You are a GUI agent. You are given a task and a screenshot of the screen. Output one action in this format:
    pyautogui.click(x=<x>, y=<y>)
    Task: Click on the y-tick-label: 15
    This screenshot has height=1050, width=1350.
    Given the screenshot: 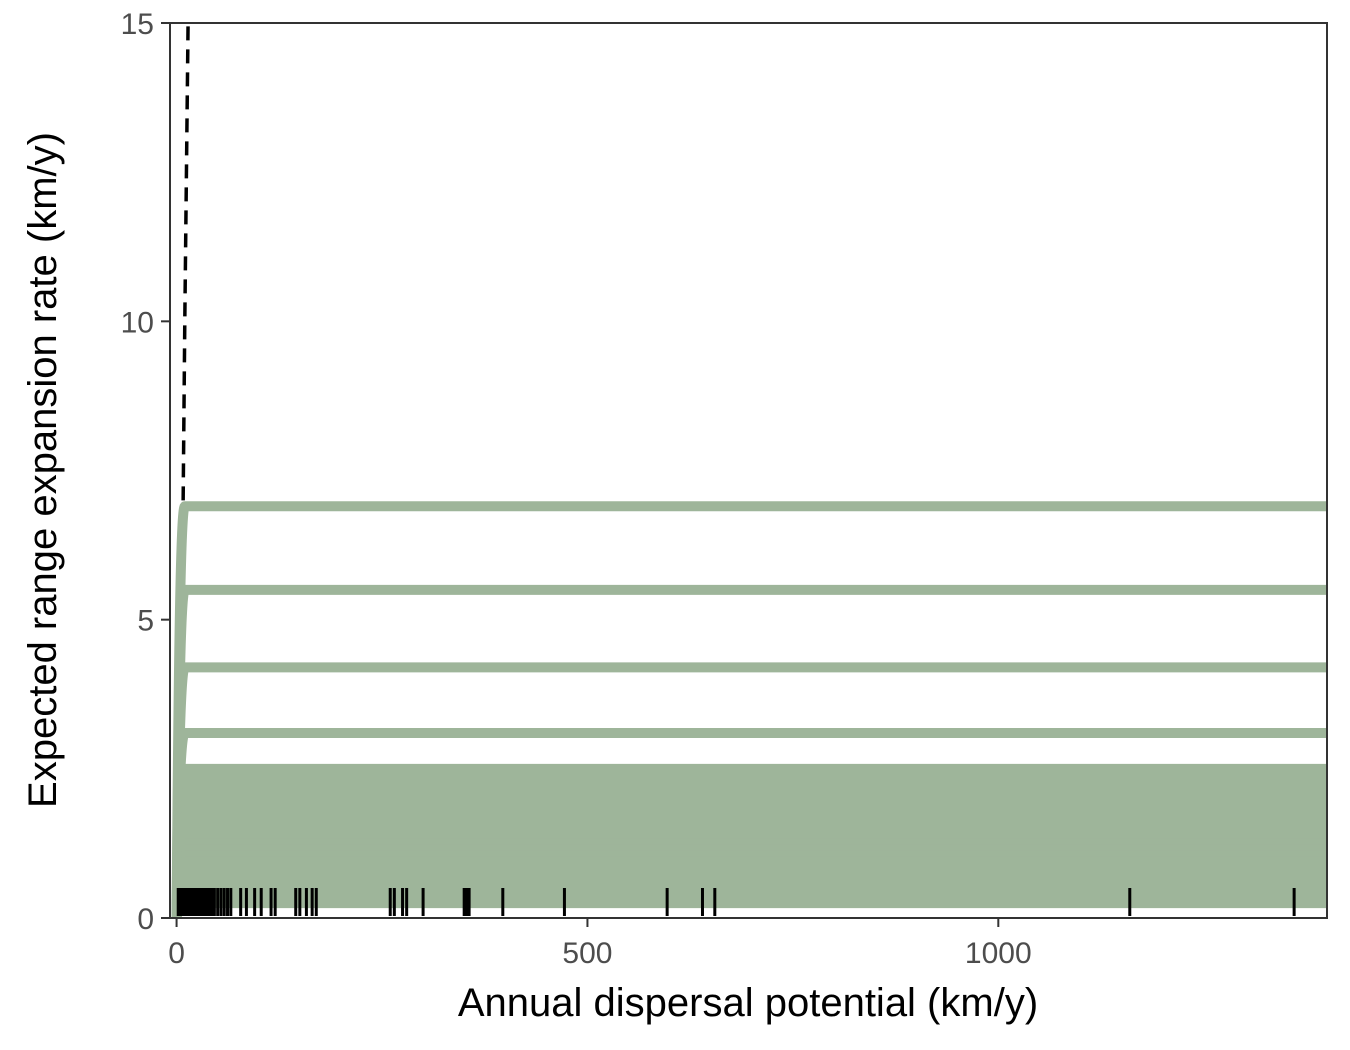 What is the action you would take?
    pyautogui.click(x=137, y=24)
    